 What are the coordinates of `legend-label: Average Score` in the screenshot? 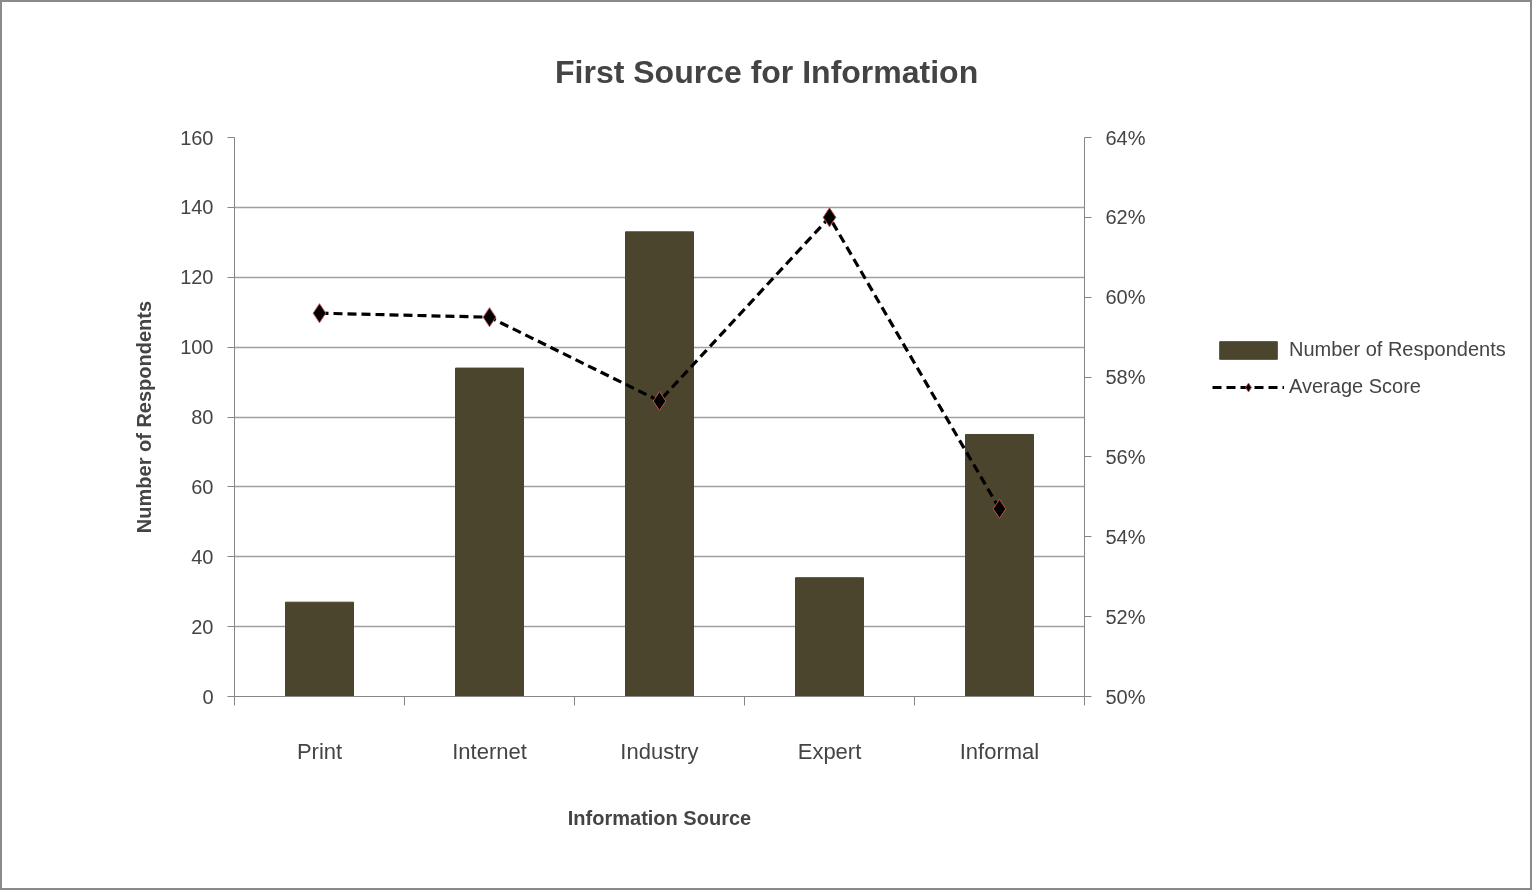 It's located at (1355, 386).